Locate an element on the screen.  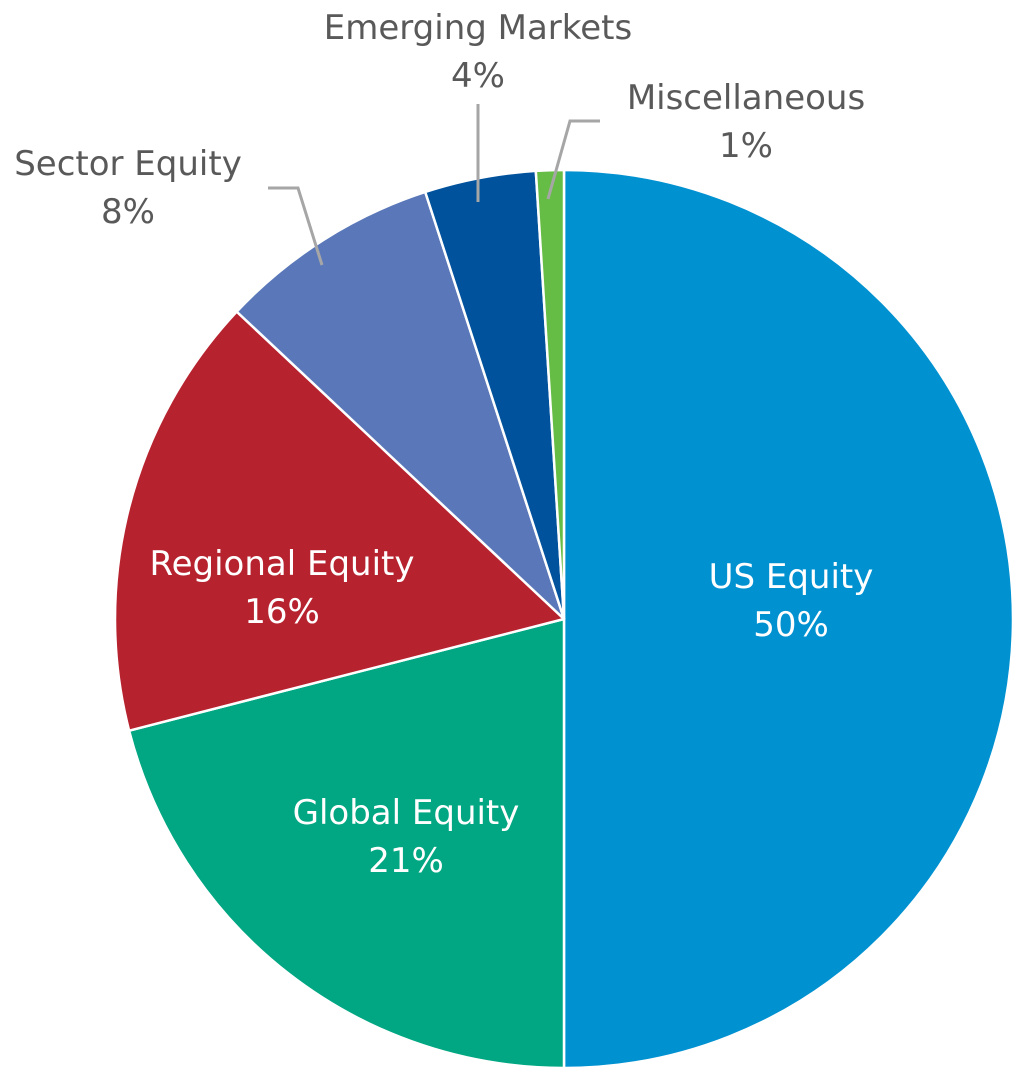
slice-label-regional-equity: Regional Equity 16% is located at coordinates (282, 588).